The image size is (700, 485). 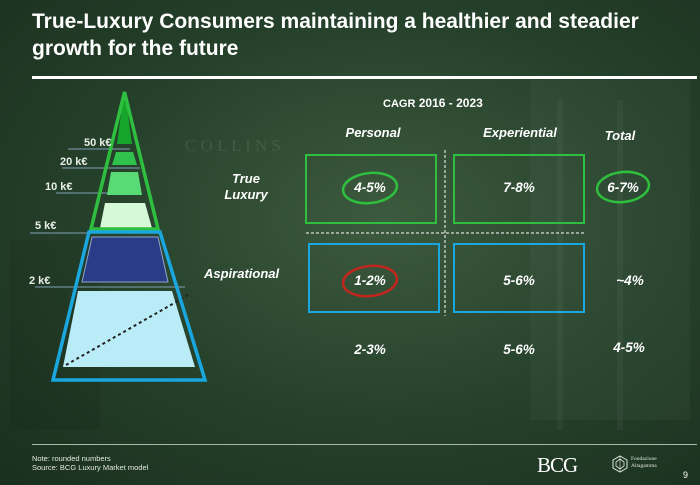 I want to click on value-true-luxury-total: 6-7%, so click(x=623, y=187).